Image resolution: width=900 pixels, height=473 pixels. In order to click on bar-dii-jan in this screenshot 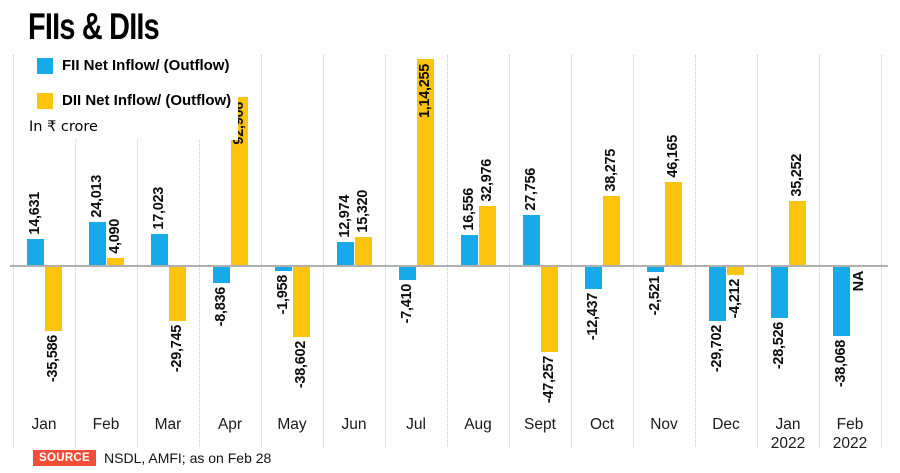, I will do `click(53, 299)`.